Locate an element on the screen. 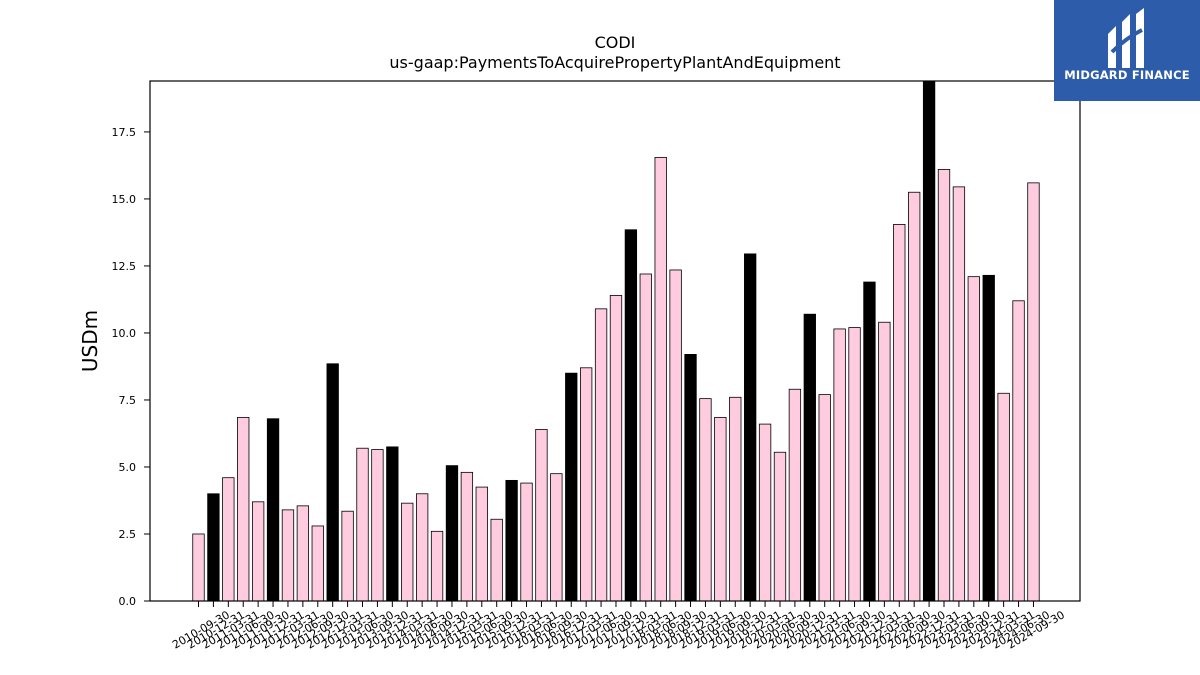 This screenshot has width=1200, height=675. y-tick-label: 12.5 is located at coordinates (124, 266).